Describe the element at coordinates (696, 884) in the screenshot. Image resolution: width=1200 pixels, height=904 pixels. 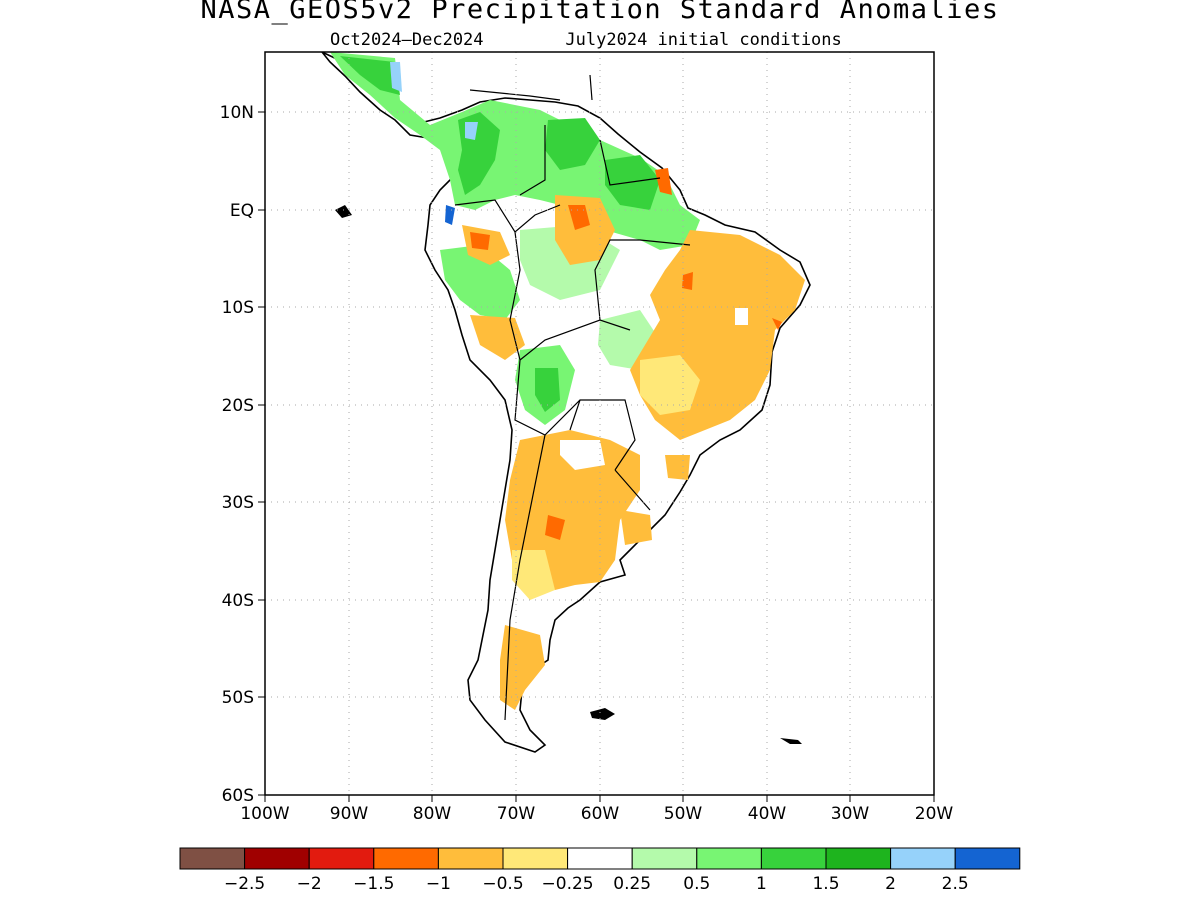
I see `colorbar-label: 0.5` at that location.